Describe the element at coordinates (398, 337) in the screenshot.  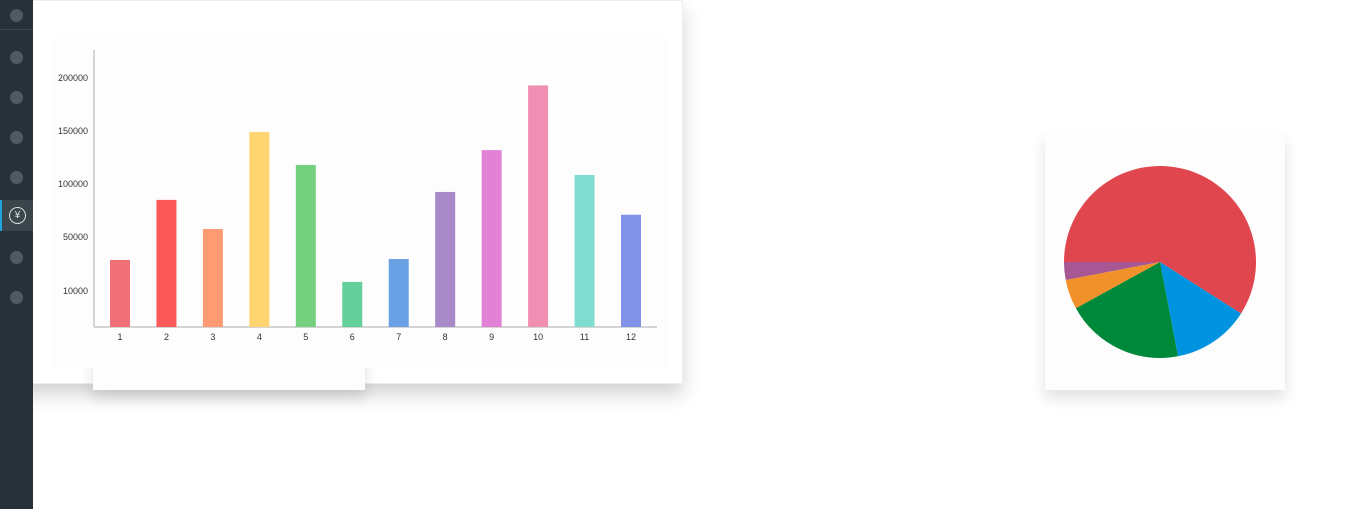
I see `x-tick-label: 7` at that location.